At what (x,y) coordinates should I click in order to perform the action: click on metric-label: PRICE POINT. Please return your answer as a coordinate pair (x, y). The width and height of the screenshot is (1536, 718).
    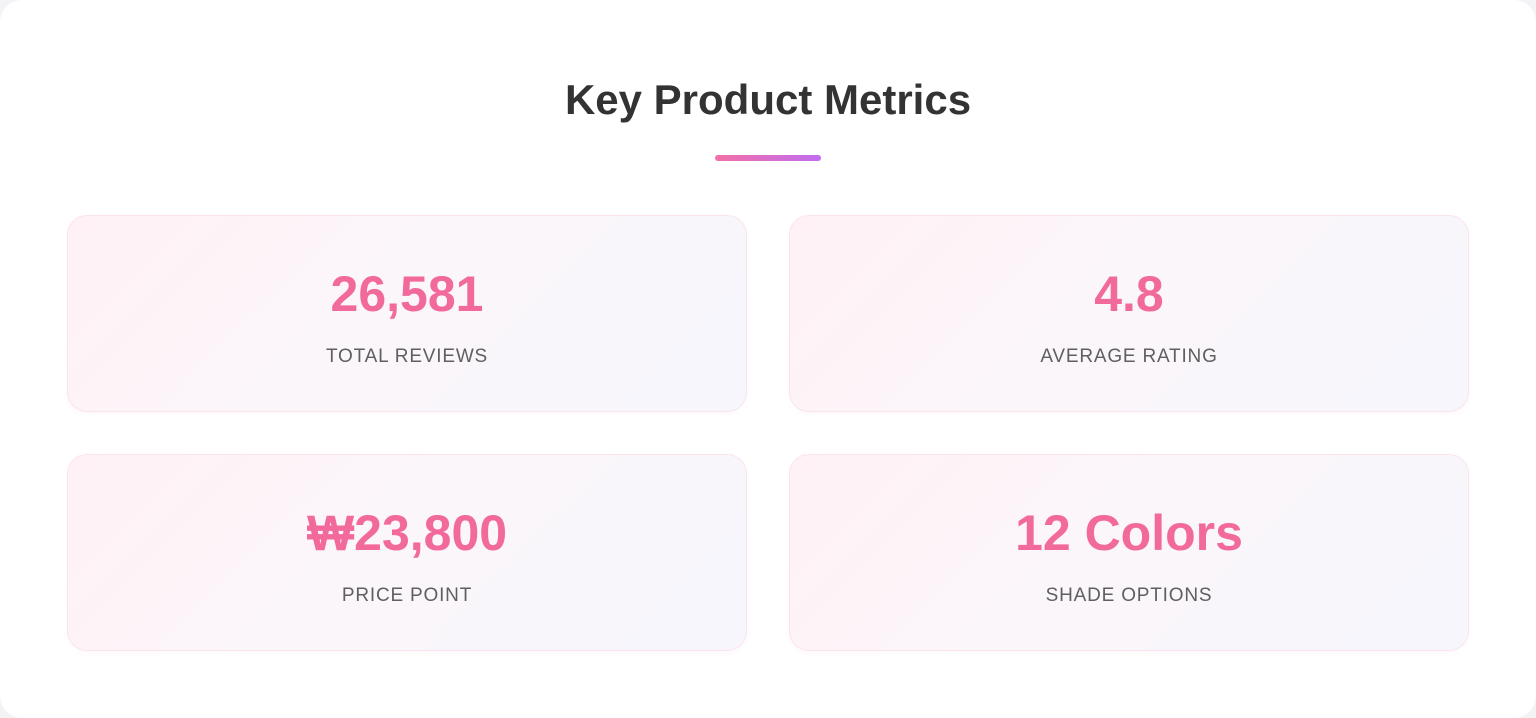
    Looking at the image, I should click on (407, 595).